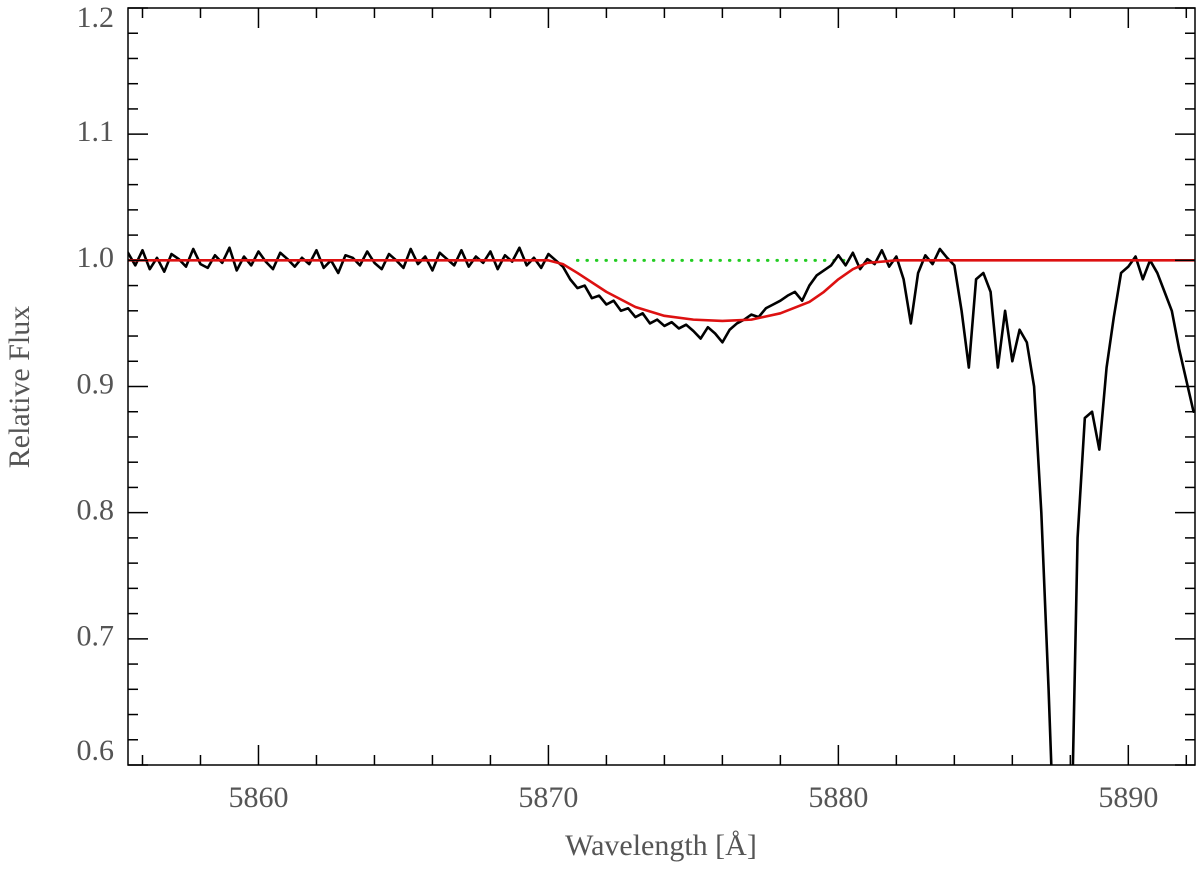 The width and height of the screenshot is (1200, 871). I want to click on y-tick-label: 0.7, so click(96, 636).